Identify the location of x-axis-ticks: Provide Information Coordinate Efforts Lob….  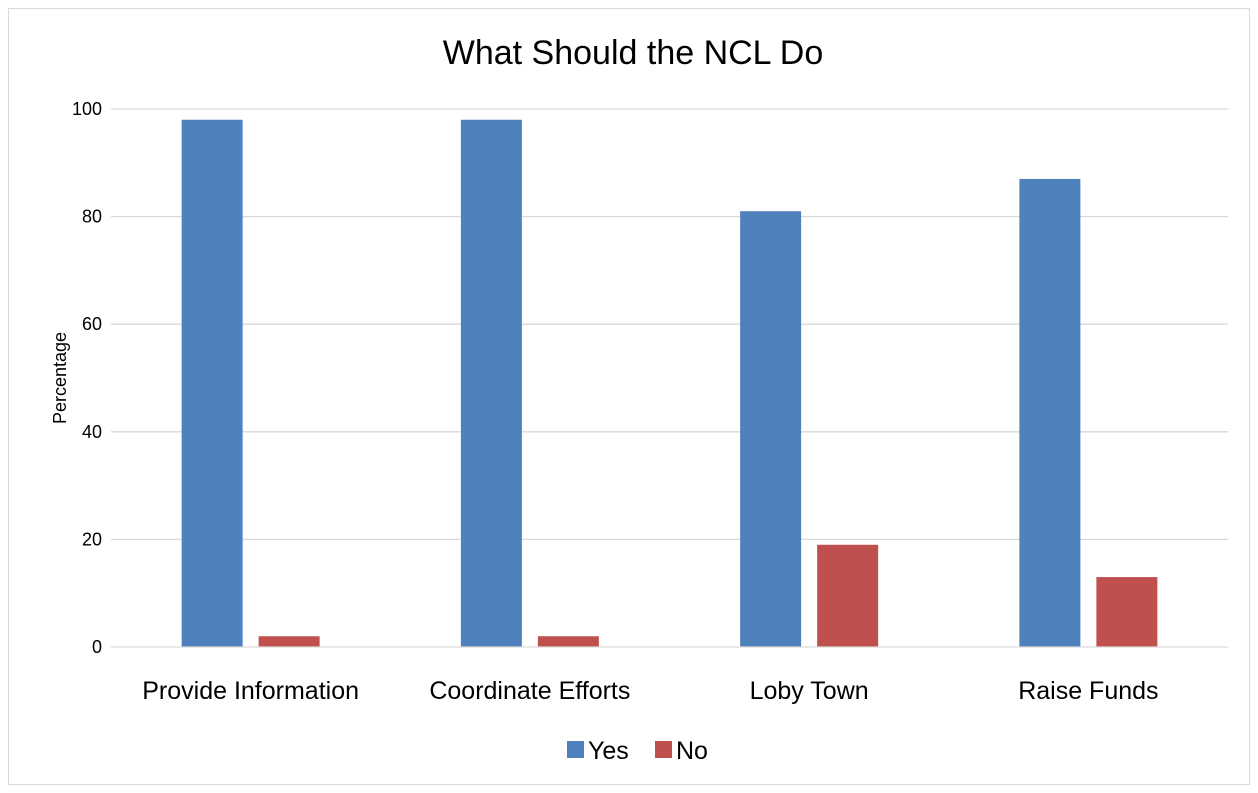
(650, 691).